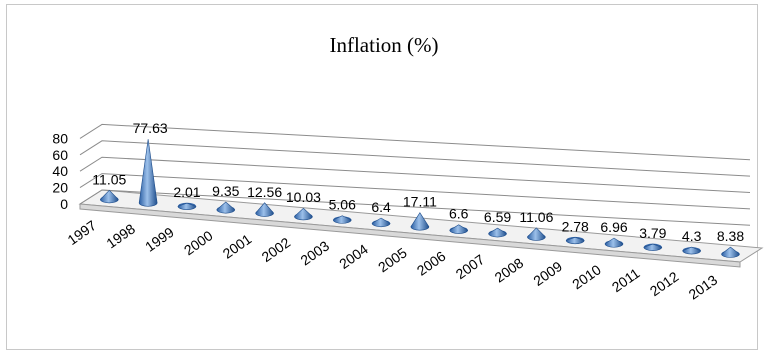 This screenshot has height=356, width=764. What do you see at coordinates (225, 191) in the screenshot?
I see `data-label: 9.35` at bounding box center [225, 191].